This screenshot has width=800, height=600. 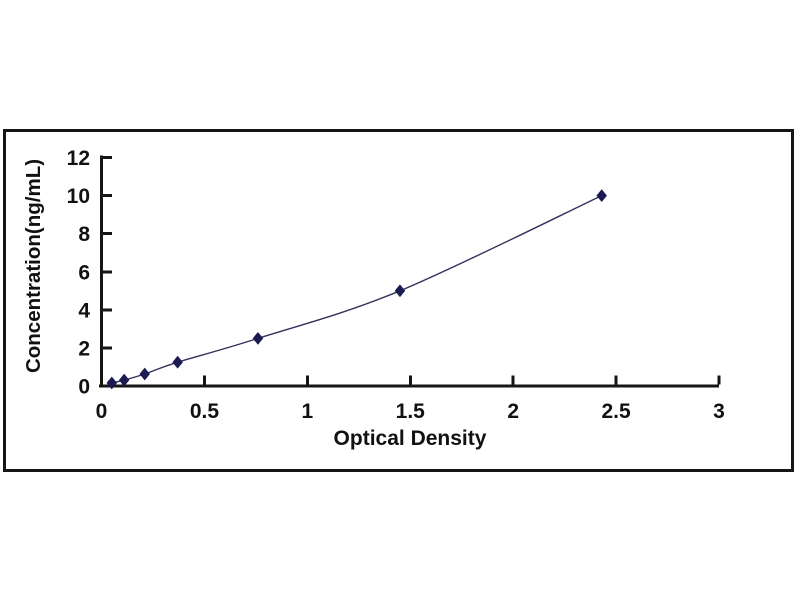 I want to click on x-tick-label: 1, so click(x=307, y=411).